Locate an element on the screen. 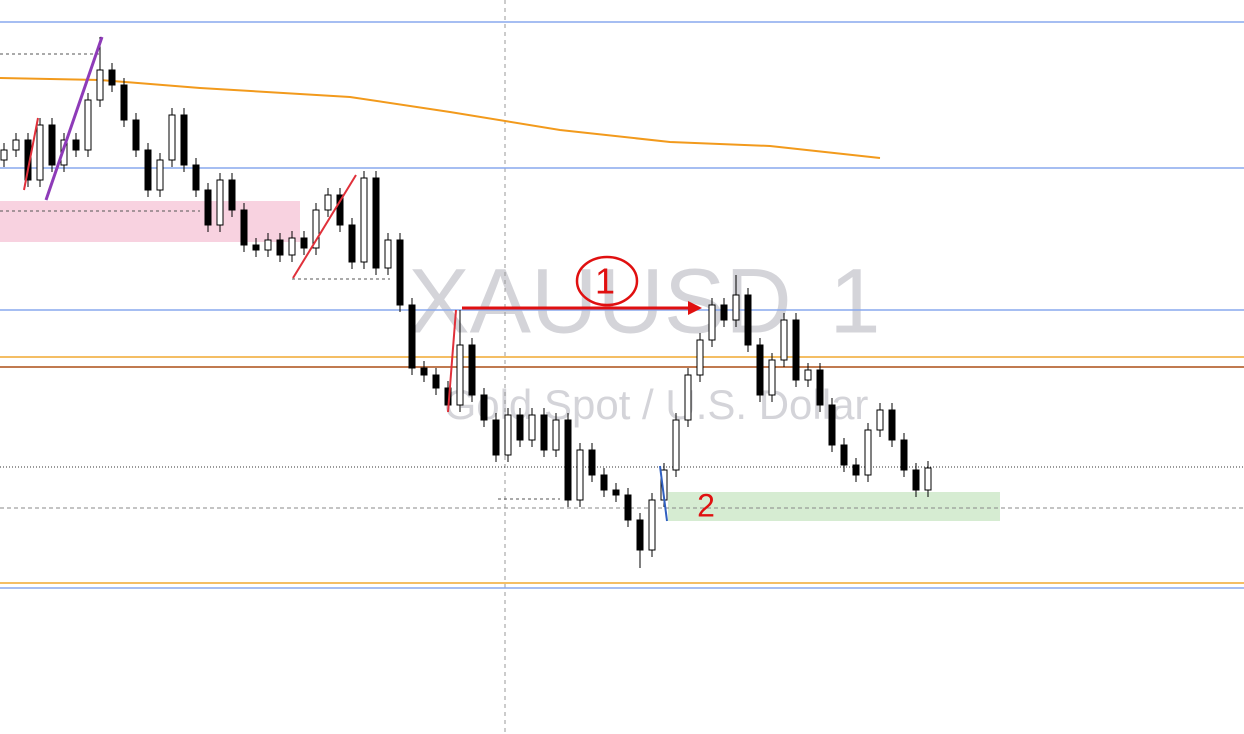 The width and height of the screenshot is (1244, 734). zone-pink is located at coordinates (150, 221).